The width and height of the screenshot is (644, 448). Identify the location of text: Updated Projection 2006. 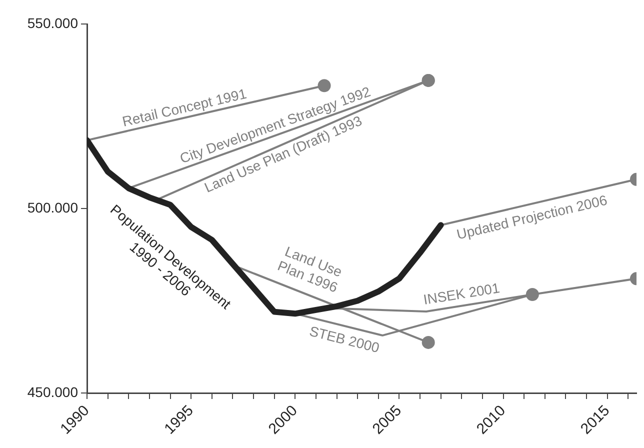
(532, 217).